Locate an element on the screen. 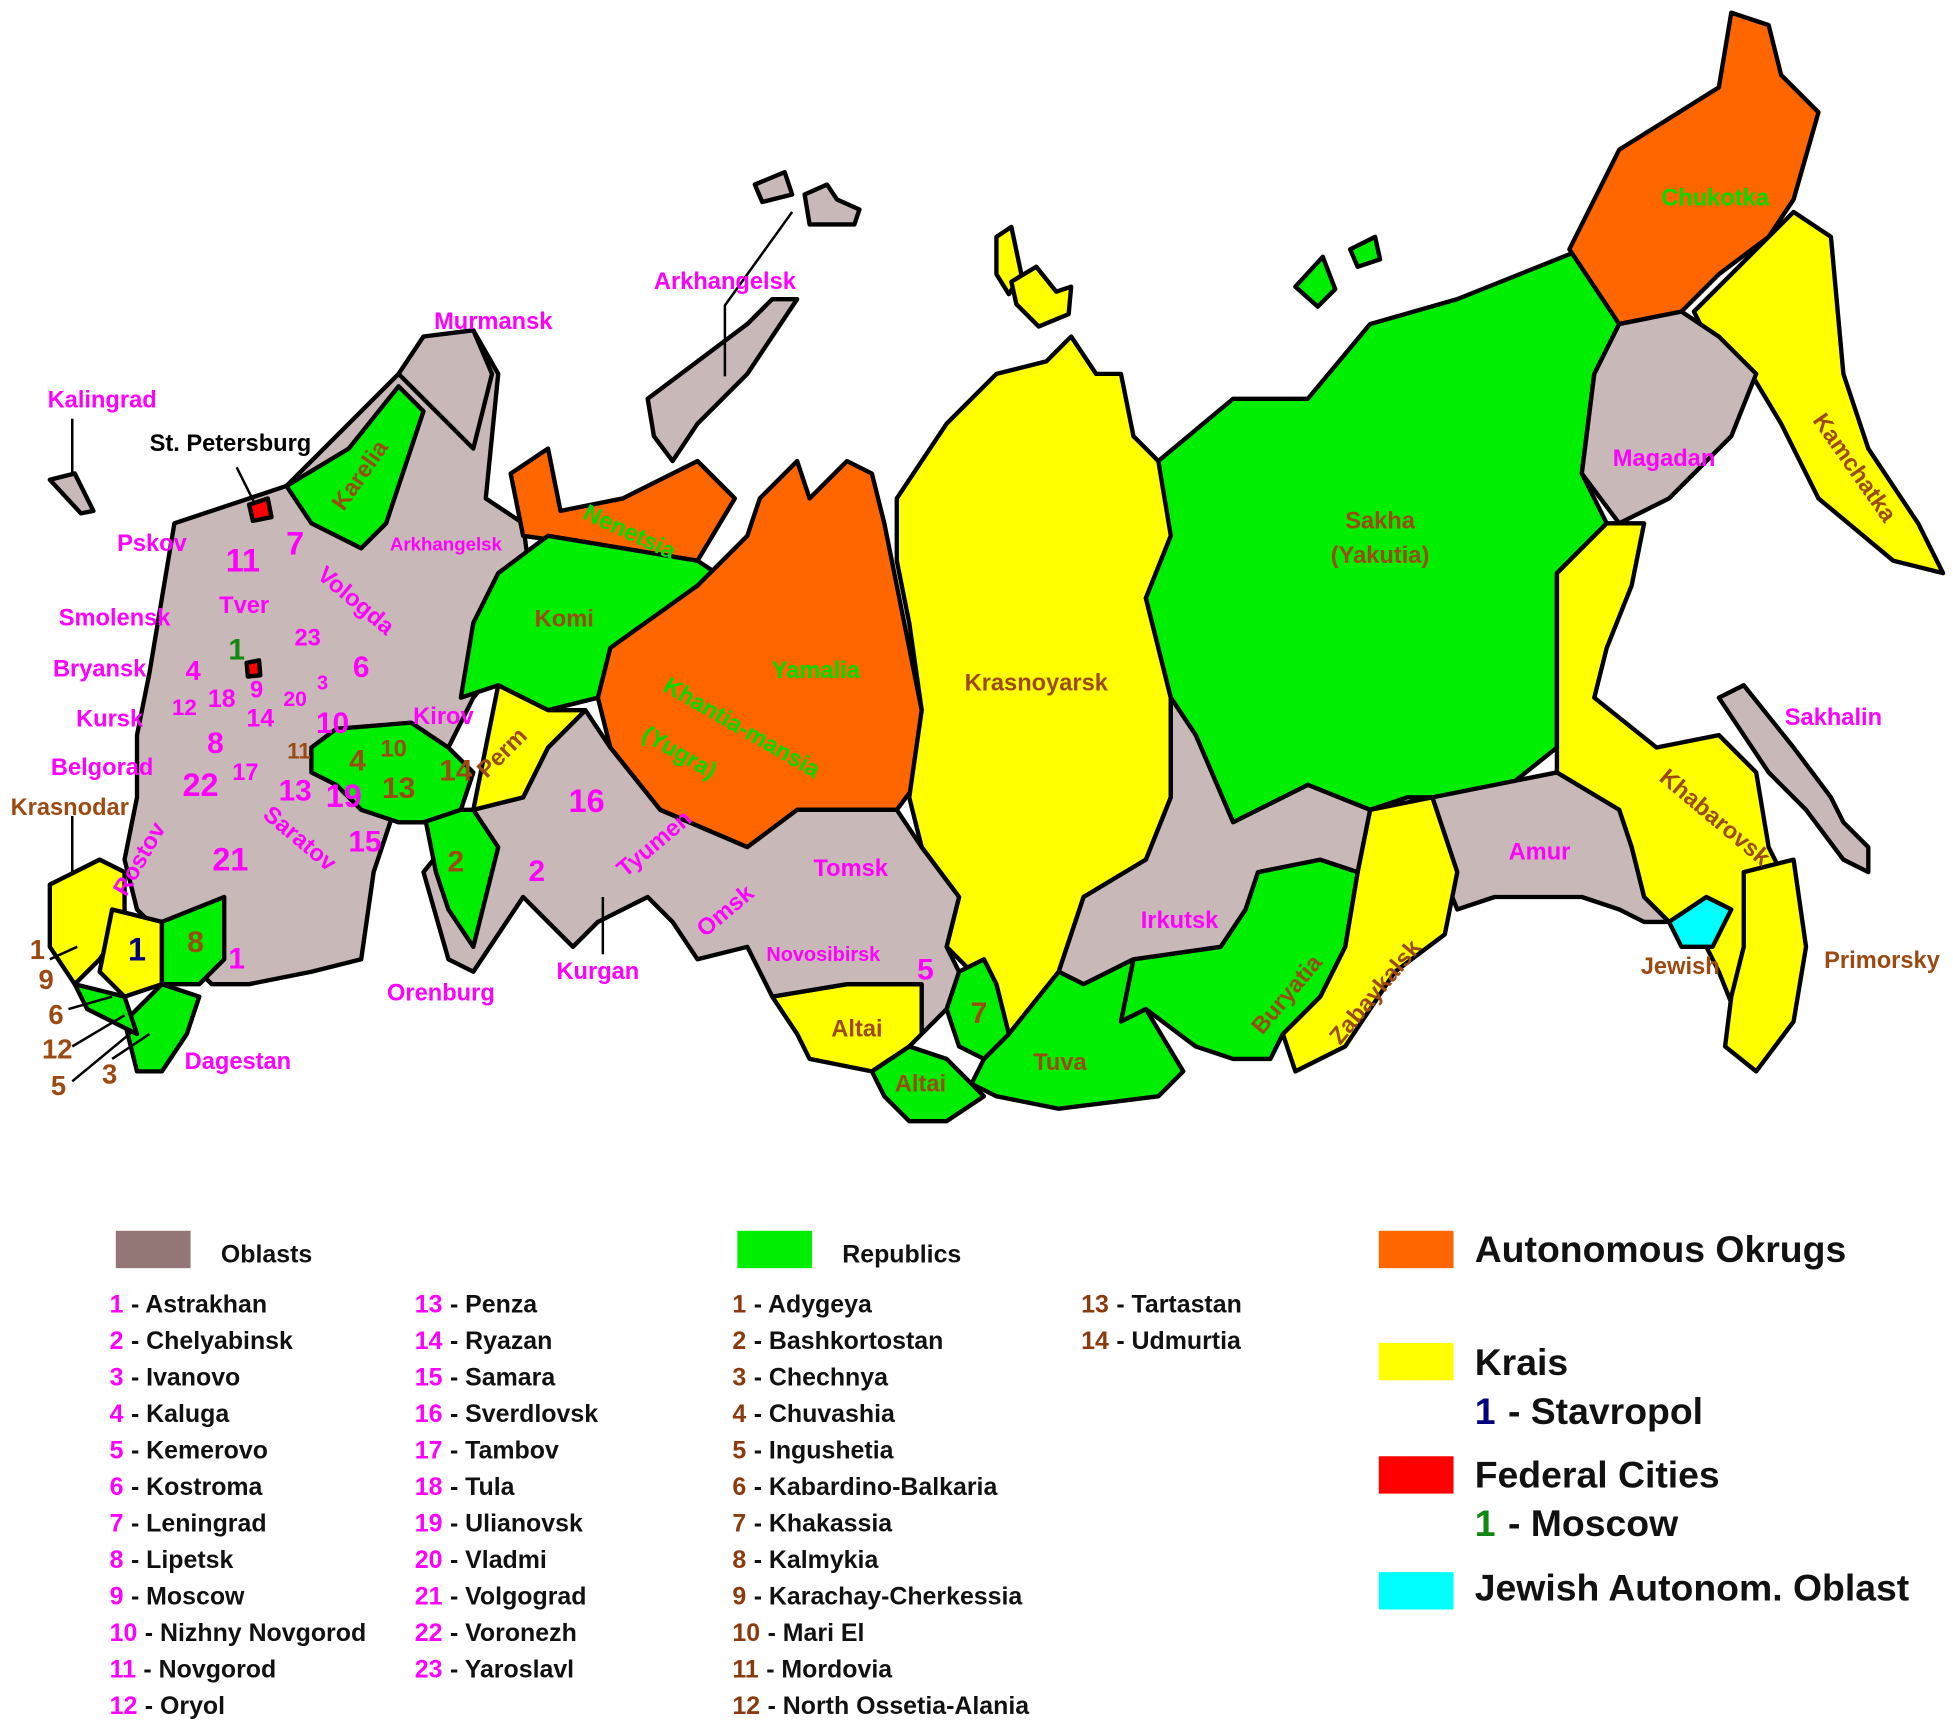 Image resolution: width=1953 pixels, height=1723 pixels. entry-name: - Yaroslavl is located at coordinates (512, 1669).